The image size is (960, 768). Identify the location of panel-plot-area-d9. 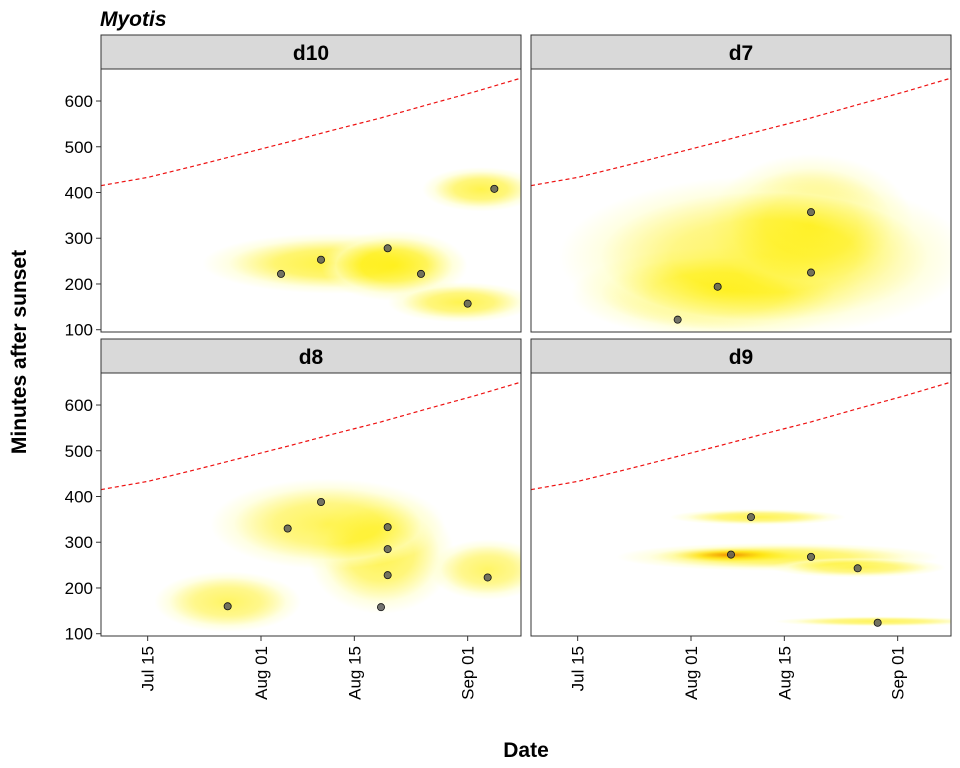
(741, 504).